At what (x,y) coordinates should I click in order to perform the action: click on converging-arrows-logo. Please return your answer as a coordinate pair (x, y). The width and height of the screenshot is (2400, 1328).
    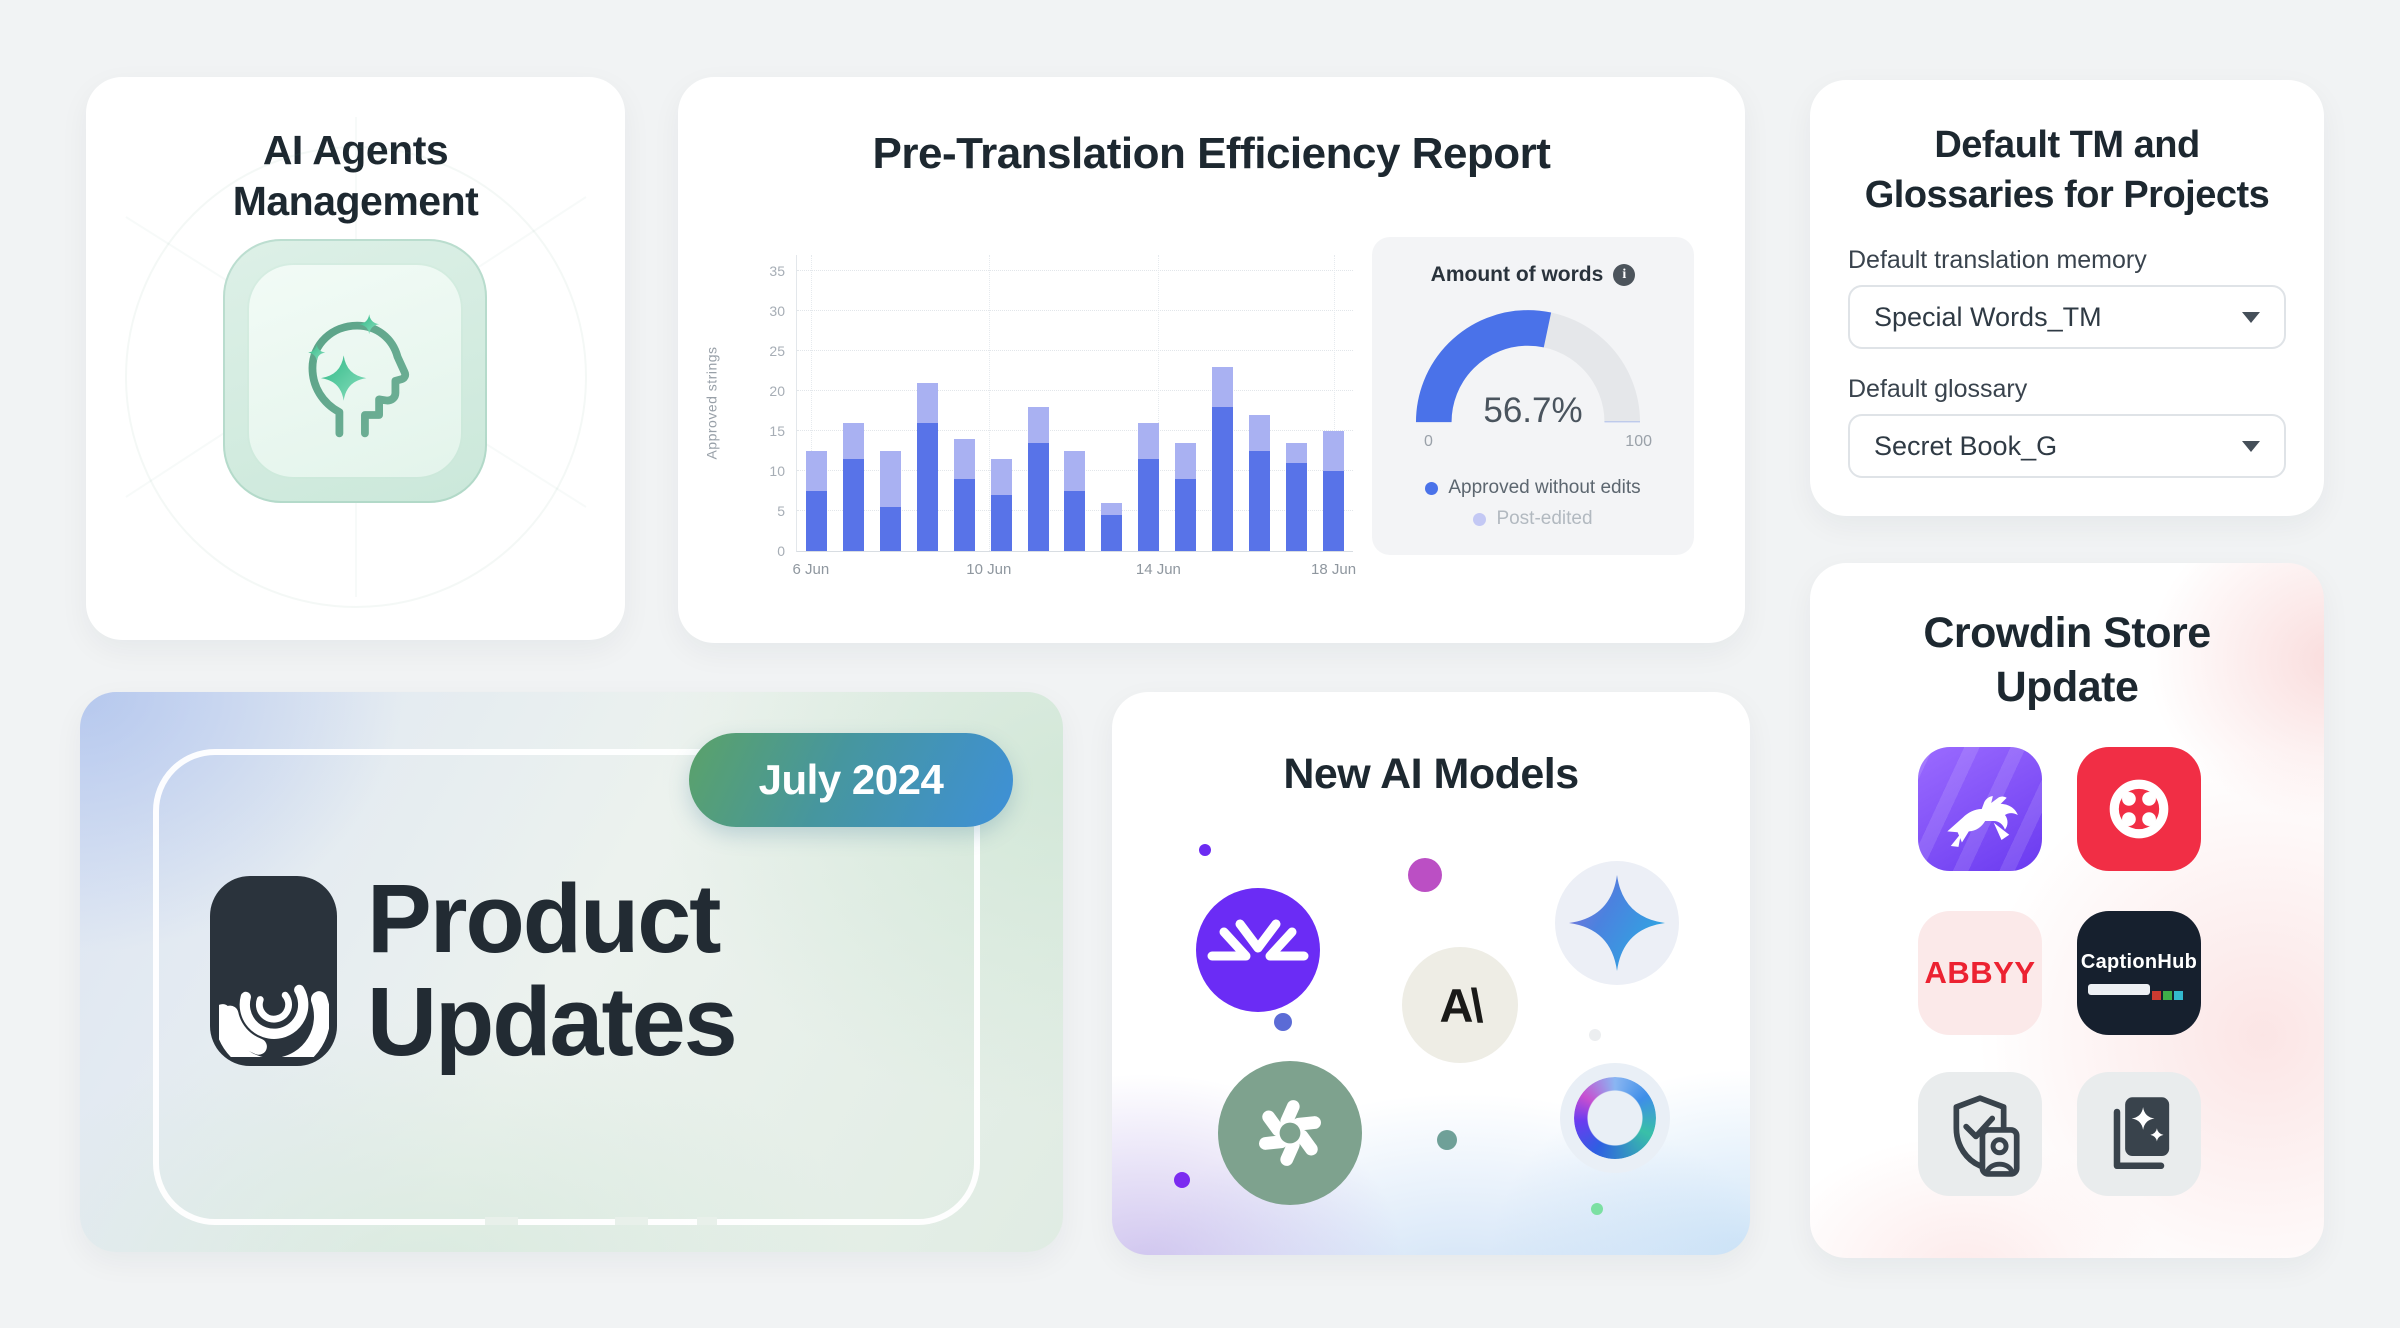
    Looking at the image, I should click on (1258, 950).